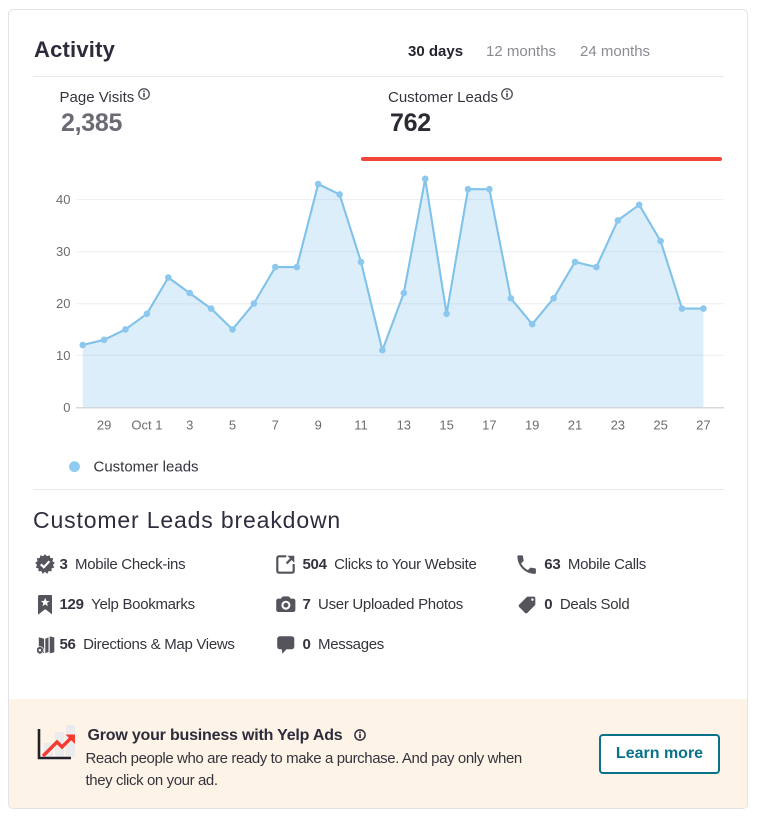 Image resolution: width=758 pixels, height=820 pixels. I want to click on svg-text: 7, so click(275, 425).